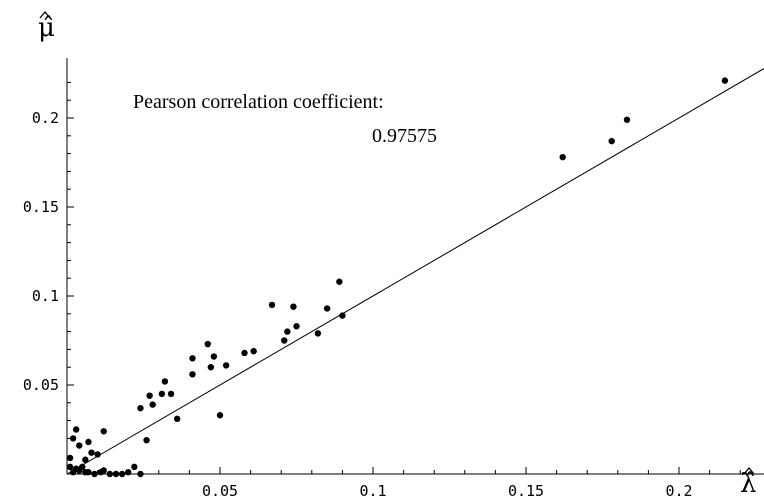  Describe the element at coordinates (220, 491) in the screenshot. I see `x-tick-label: 0.05` at that location.